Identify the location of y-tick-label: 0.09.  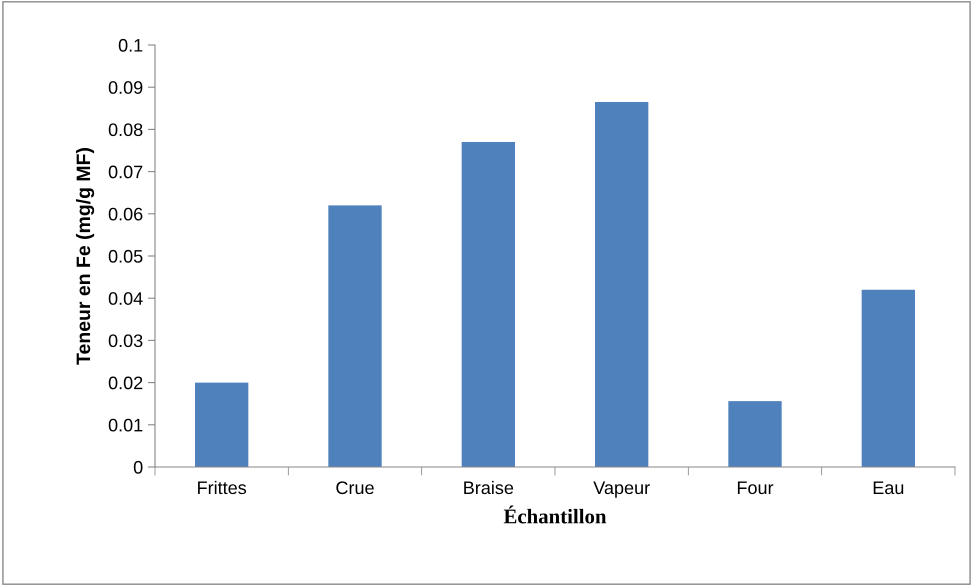
(125, 87).